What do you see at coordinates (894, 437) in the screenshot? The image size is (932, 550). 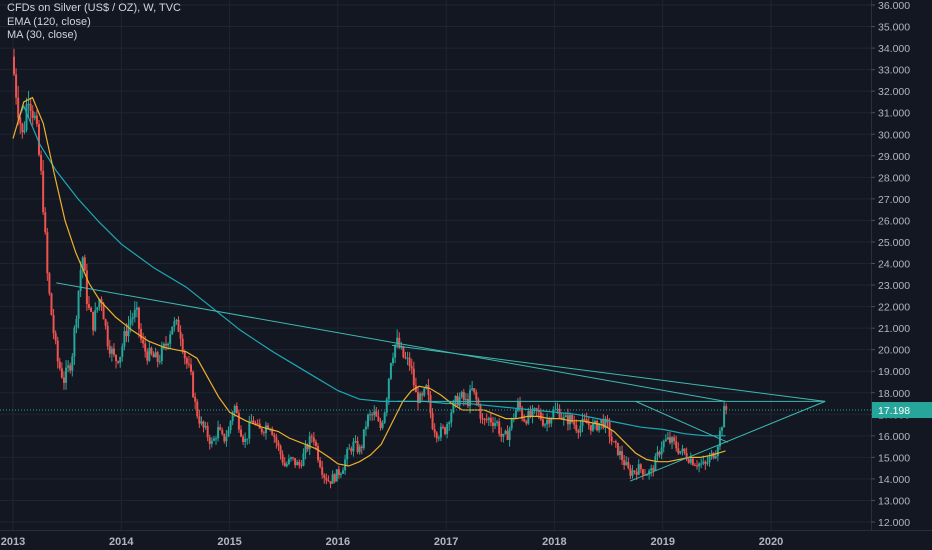 I see `price-tick-label: 16.000` at bounding box center [894, 437].